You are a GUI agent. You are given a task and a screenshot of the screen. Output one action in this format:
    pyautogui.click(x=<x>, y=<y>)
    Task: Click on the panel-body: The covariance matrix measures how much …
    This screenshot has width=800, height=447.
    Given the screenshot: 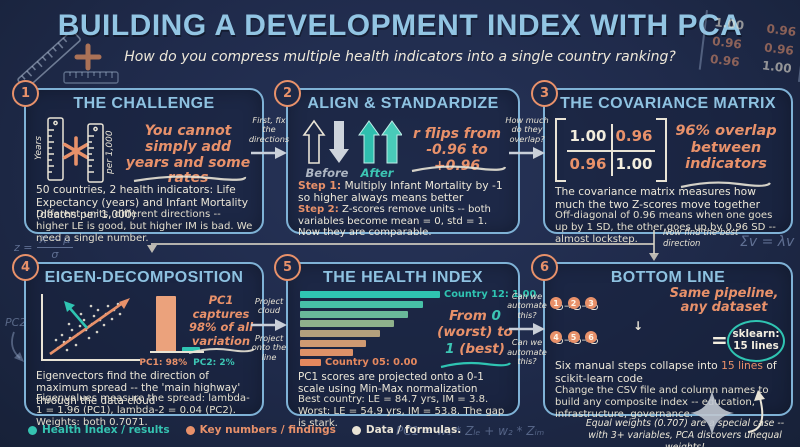 What is the action you would take?
    pyautogui.click(x=657, y=198)
    